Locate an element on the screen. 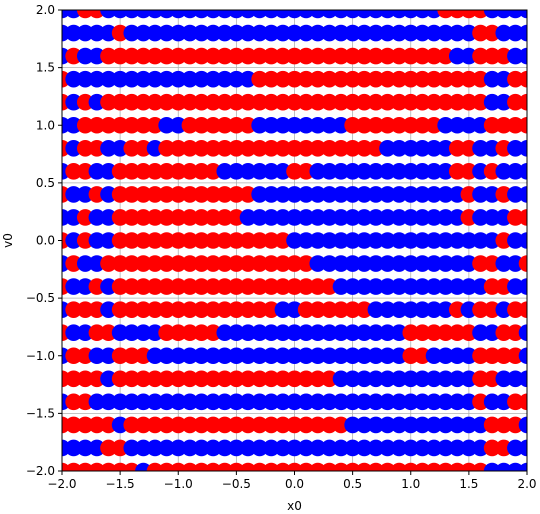 The height and width of the screenshot is (514, 540). x-tick-label-2: −1.0 is located at coordinates (178, 484).